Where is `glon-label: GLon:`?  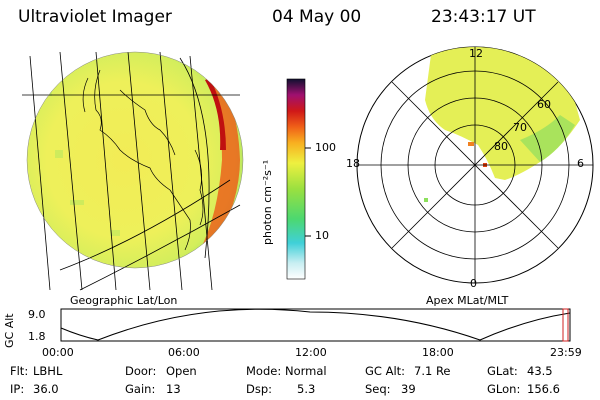
glon-label: GLon: is located at coordinates (504, 389).